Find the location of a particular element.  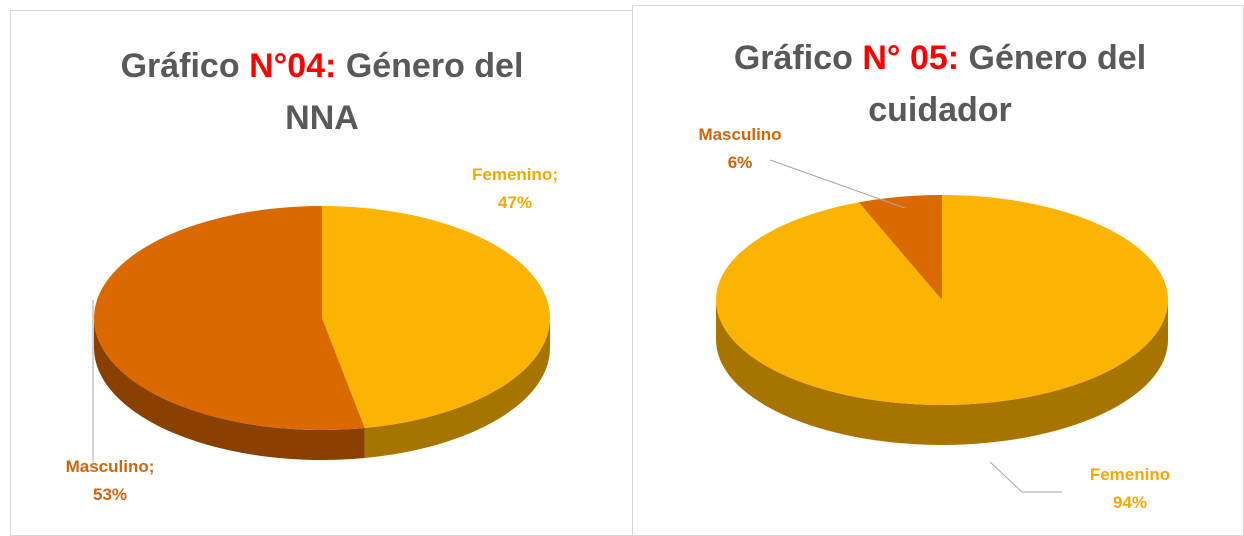

chart-title: Gráfico N°04: Género del NNA is located at coordinates (322, 92).